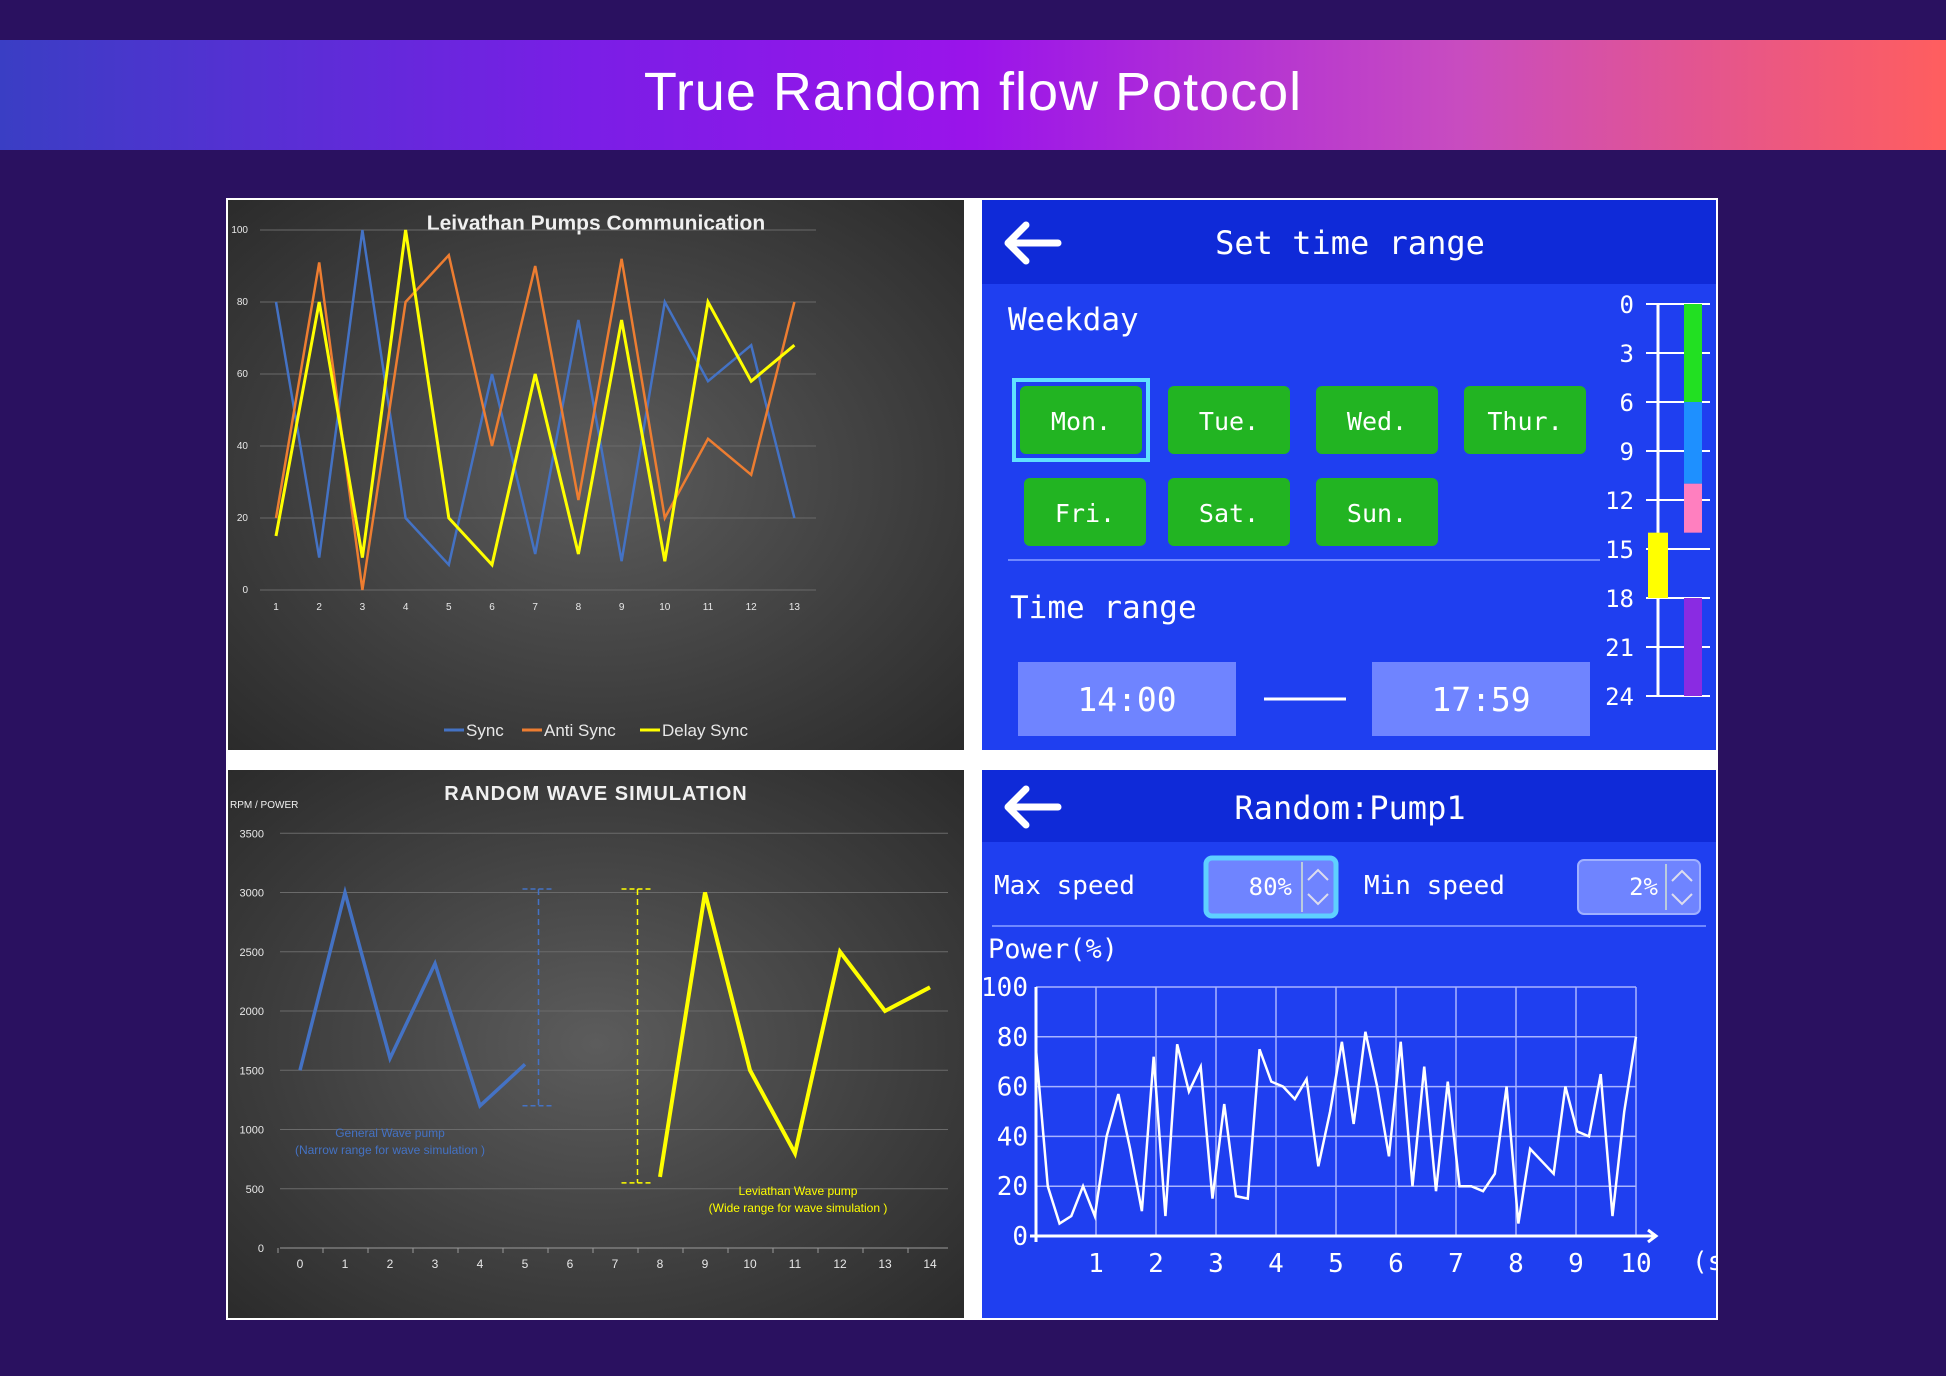 This screenshot has width=1946, height=1376. I want to click on chart1-xtick-label: 3, so click(363, 607).